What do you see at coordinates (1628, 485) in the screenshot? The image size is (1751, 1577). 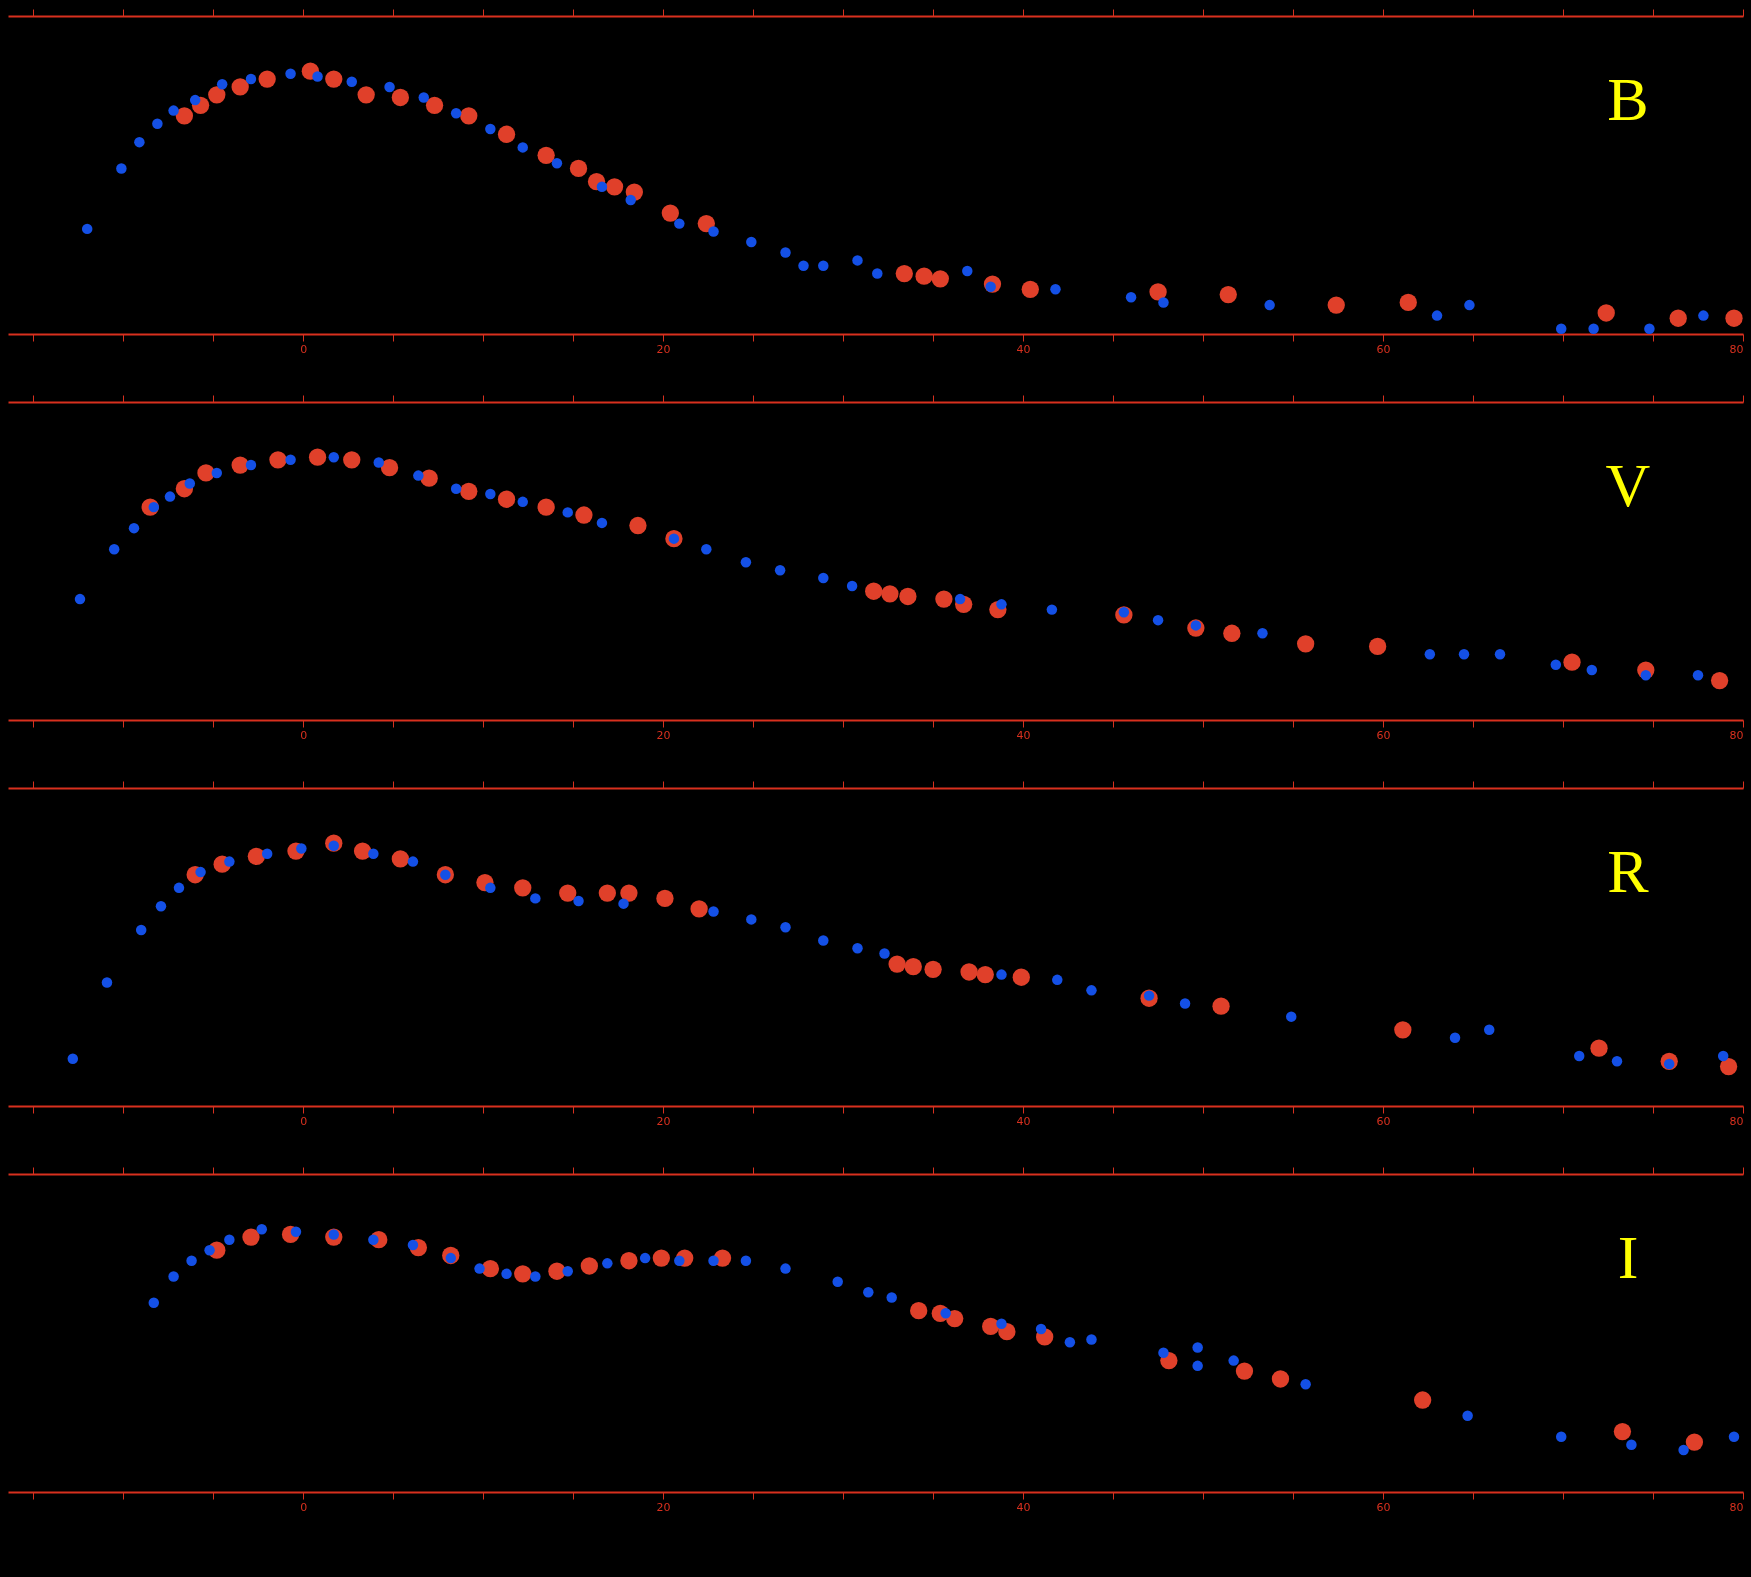 I see `chart-title: V` at bounding box center [1628, 485].